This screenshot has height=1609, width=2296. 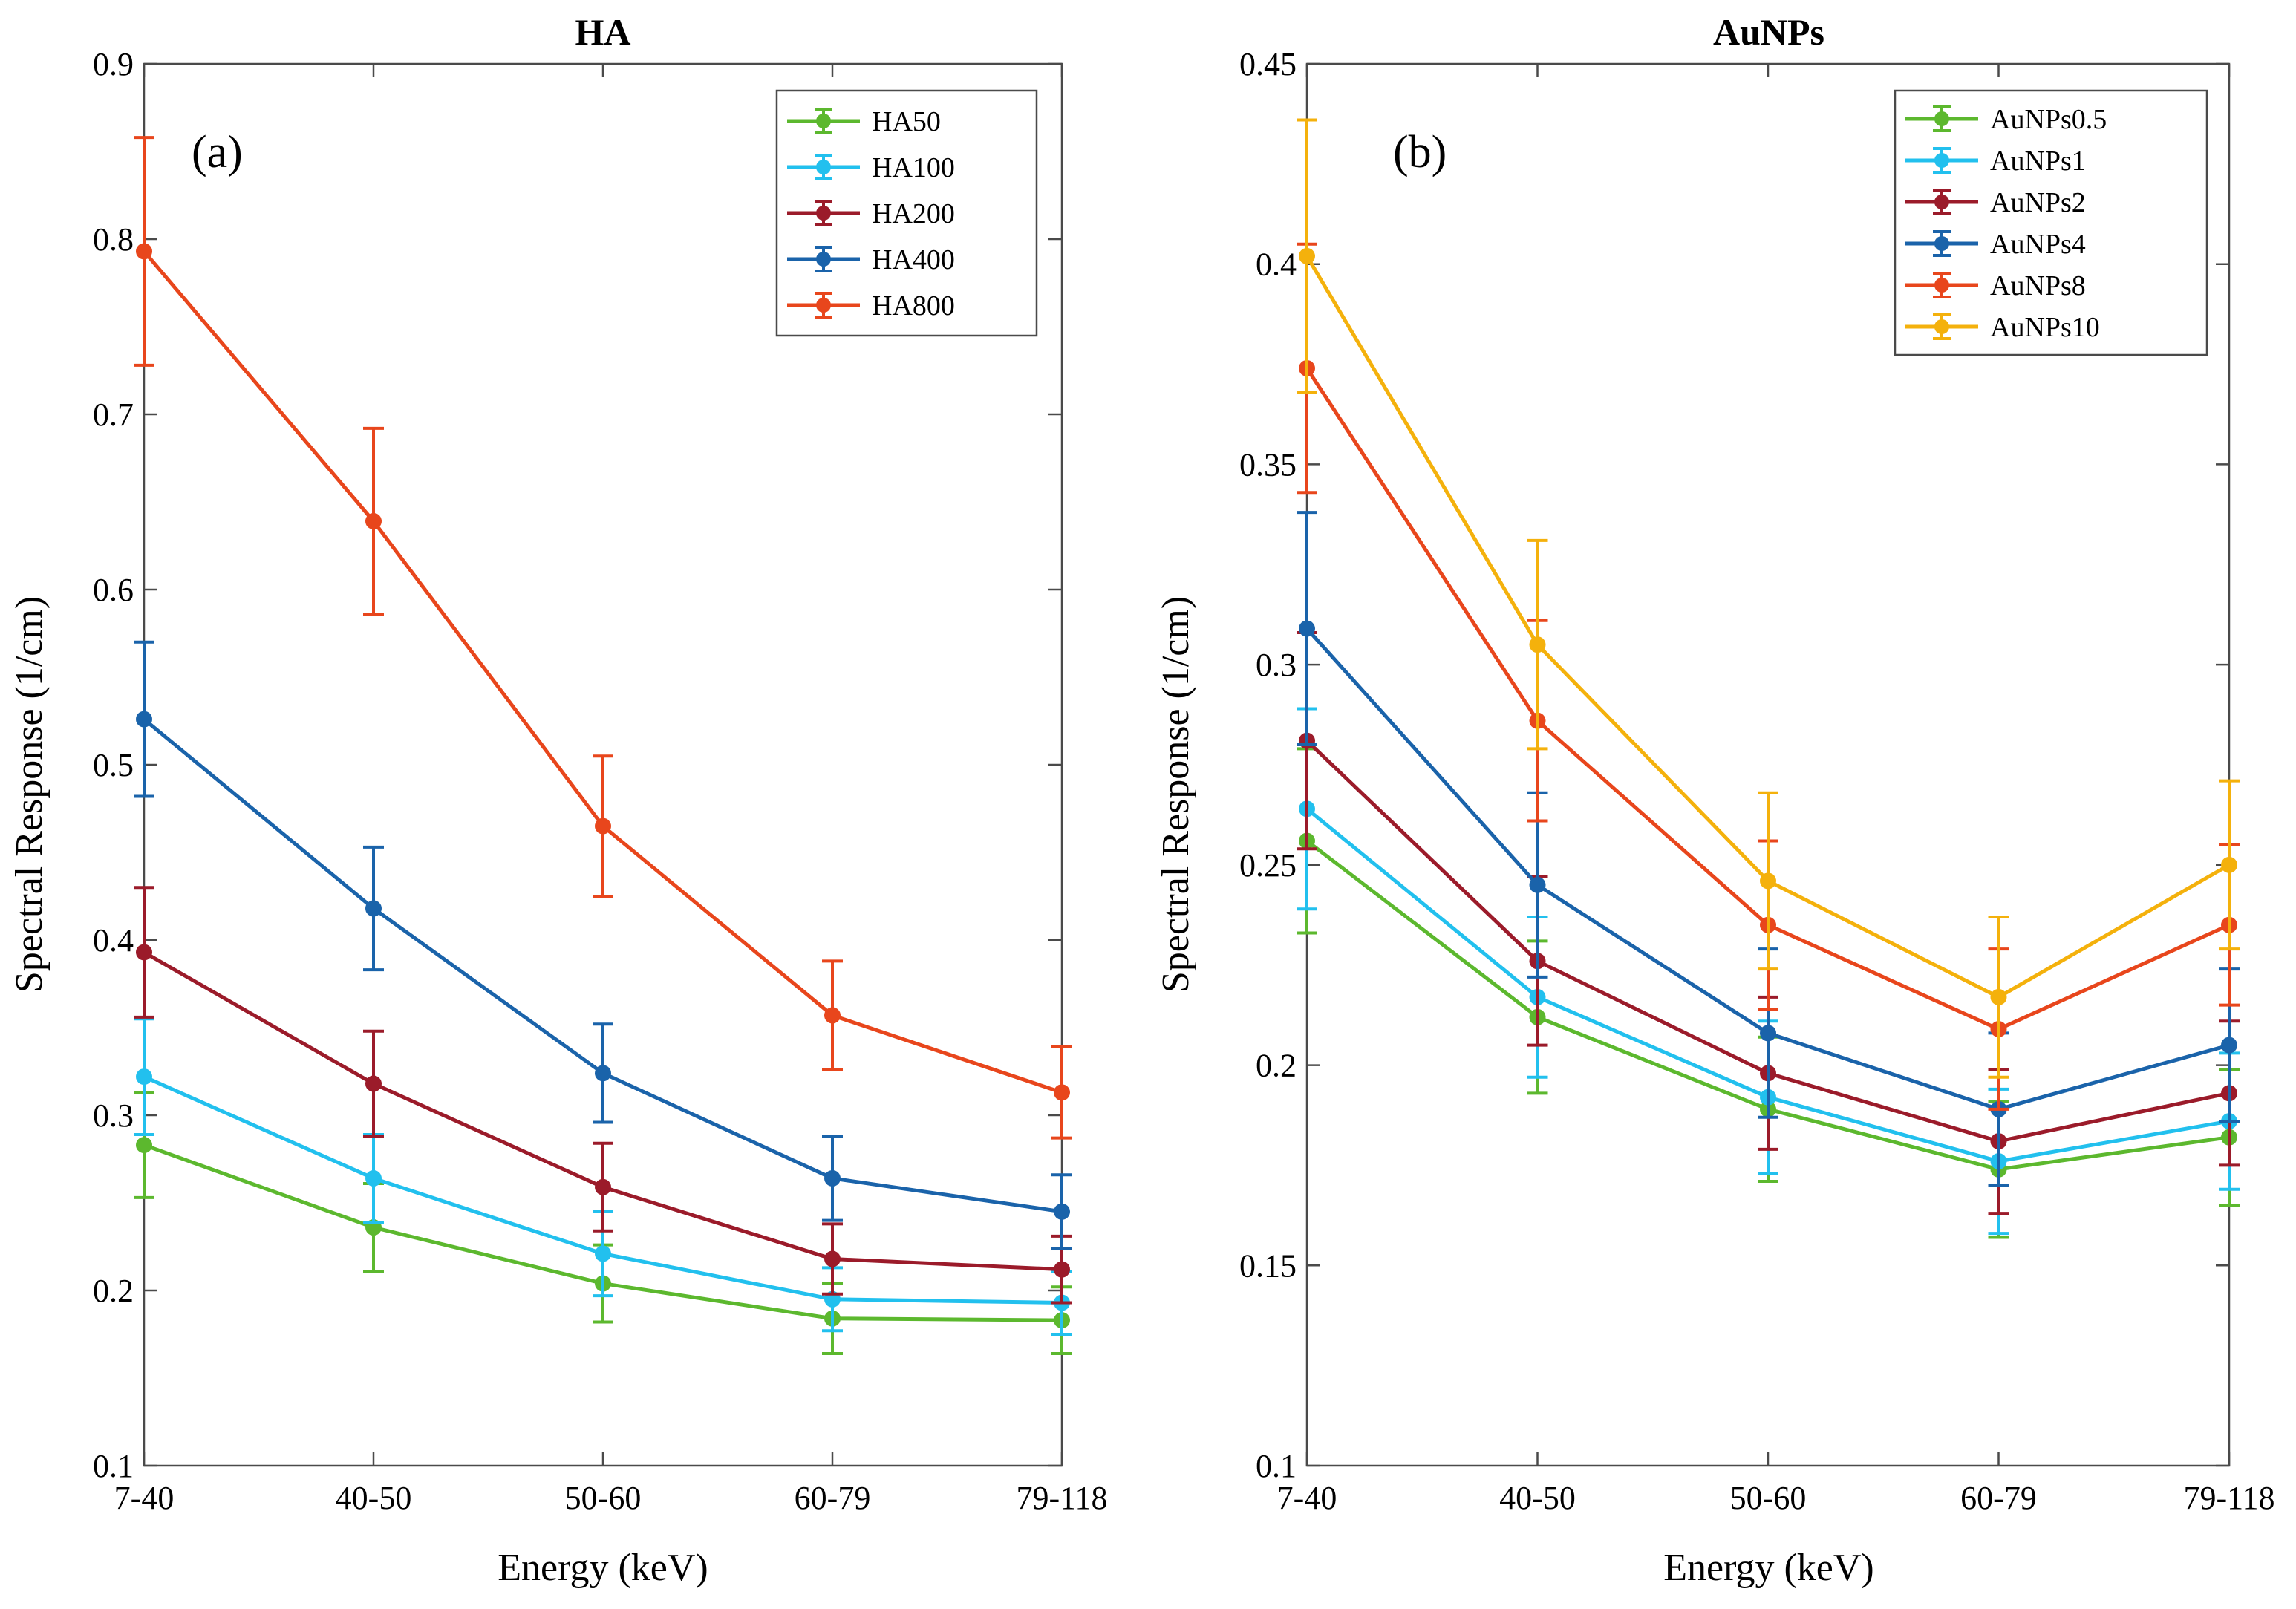 What do you see at coordinates (2048, 119) in the screenshot?
I see `legend-label: AuNPs0.5` at bounding box center [2048, 119].